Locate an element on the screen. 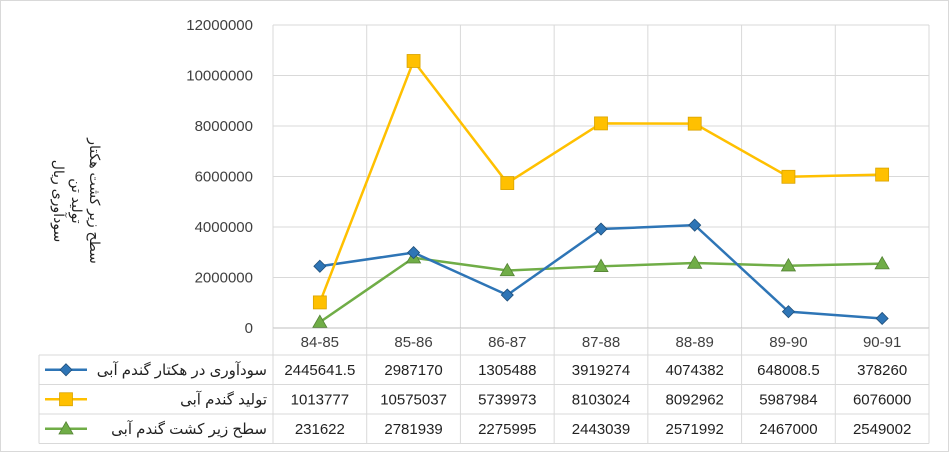 The width and height of the screenshot is (949, 453). legend-series-name: سطح زیر کشت گندم آبی is located at coordinates (189, 429).